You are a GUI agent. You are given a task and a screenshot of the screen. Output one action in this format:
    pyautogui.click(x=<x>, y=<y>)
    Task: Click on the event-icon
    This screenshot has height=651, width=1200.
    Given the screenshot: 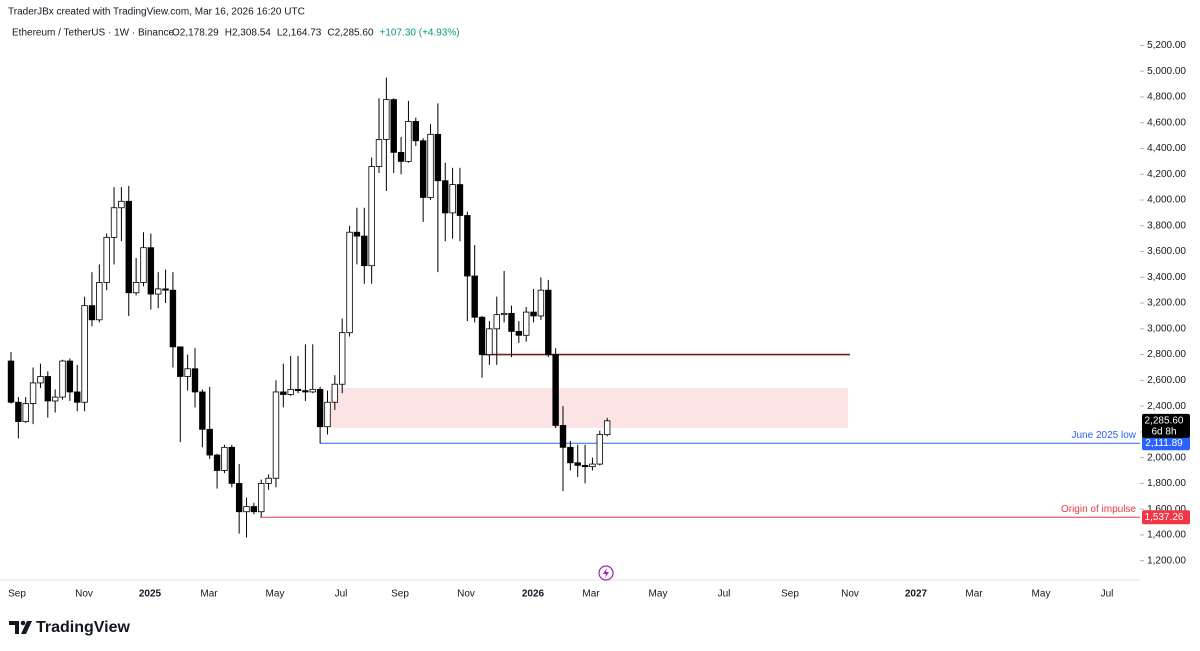 What is the action you would take?
    pyautogui.click(x=606, y=573)
    